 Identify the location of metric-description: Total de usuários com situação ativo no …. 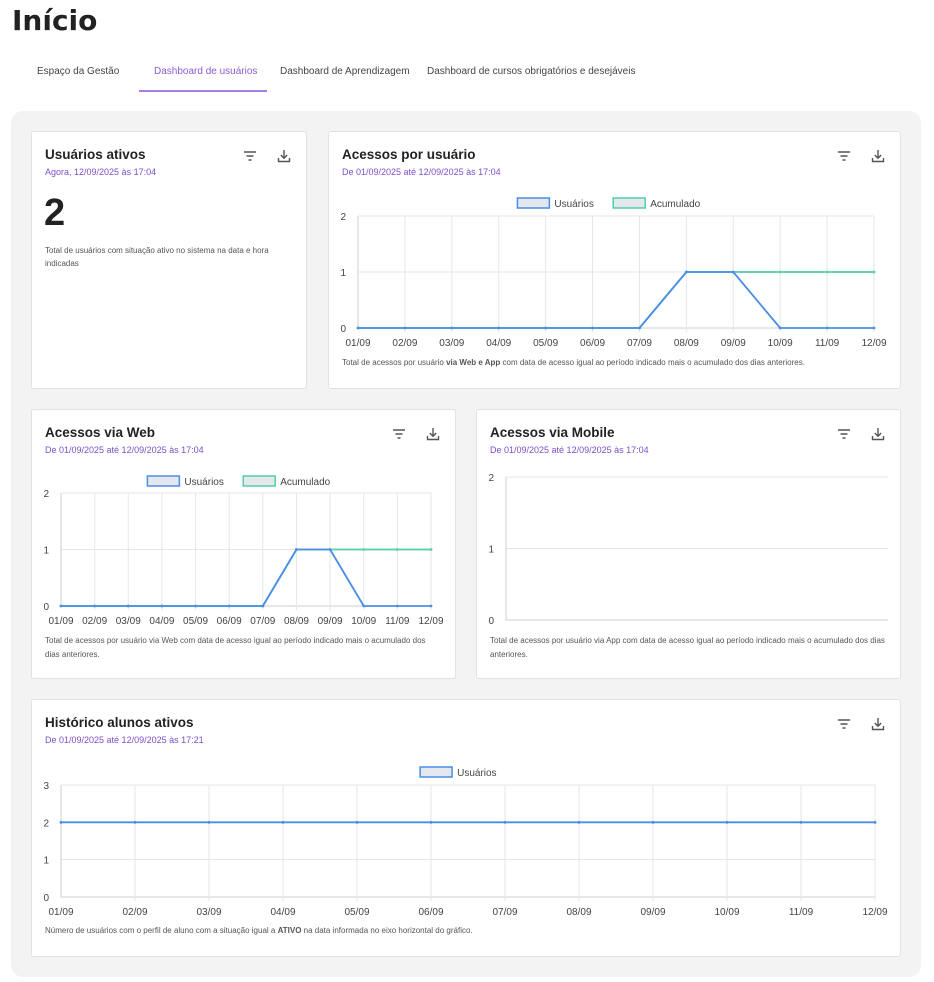
(157, 257).